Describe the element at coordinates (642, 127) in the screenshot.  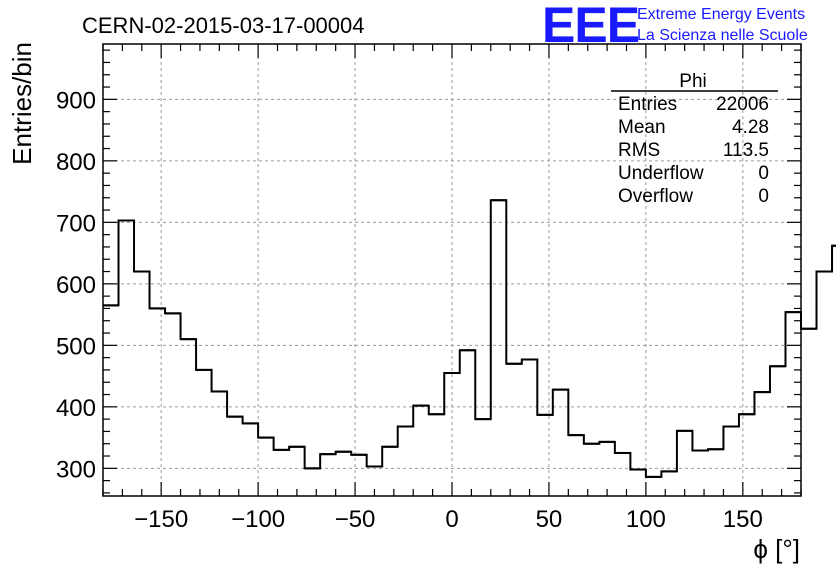
I see `stats-label-mean: Mean` at that location.